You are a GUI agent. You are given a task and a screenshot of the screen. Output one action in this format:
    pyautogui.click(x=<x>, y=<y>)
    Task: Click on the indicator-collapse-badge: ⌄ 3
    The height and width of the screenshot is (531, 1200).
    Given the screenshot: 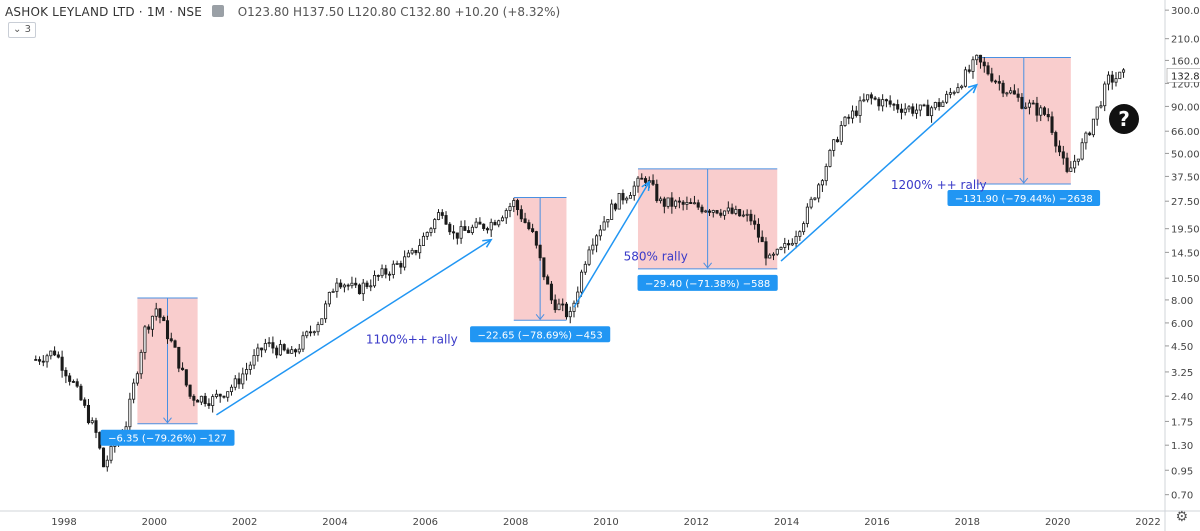 What is the action you would take?
    pyautogui.click(x=22, y=30)
    